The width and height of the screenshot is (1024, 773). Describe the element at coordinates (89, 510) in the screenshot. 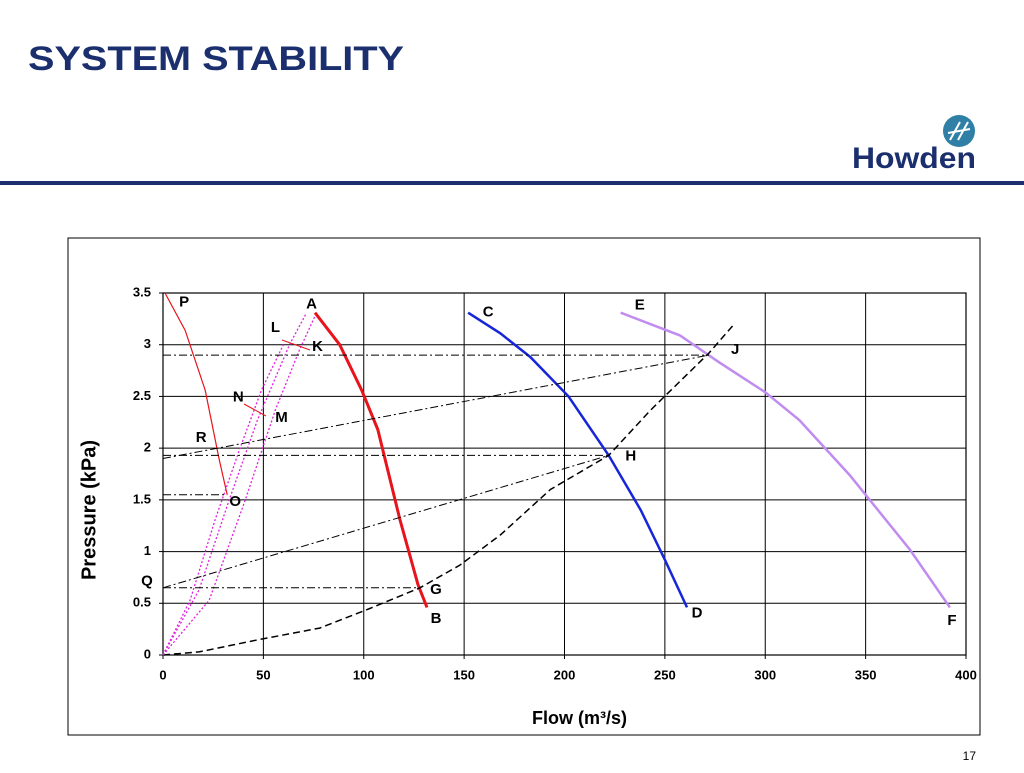

I see `y-axis-title: Pressure (kPa)` at that location.